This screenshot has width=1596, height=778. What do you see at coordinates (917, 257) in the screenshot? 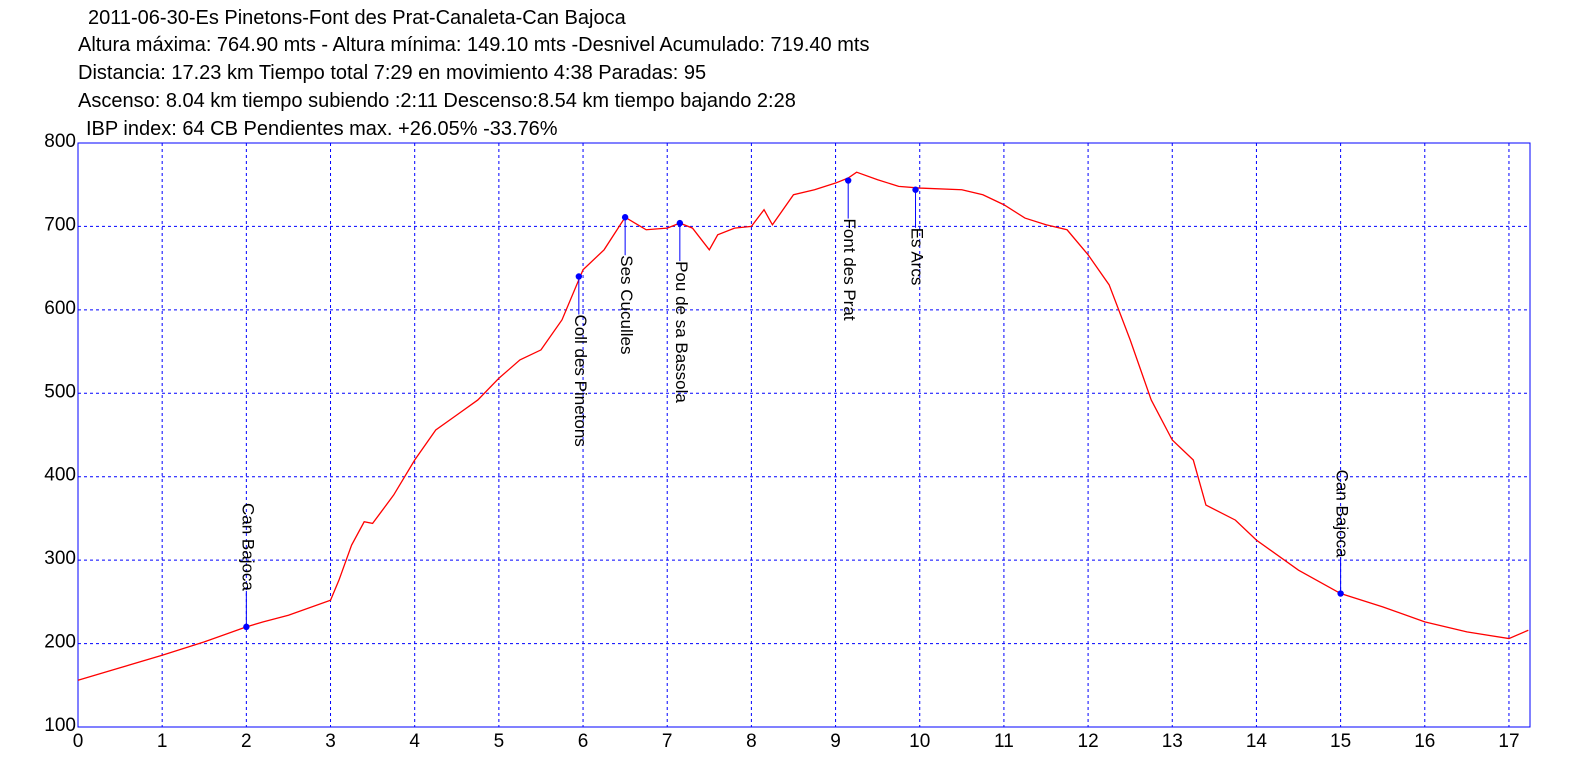
I see `waypoint-label: Es Arcs` at bounding box center [917, 257].